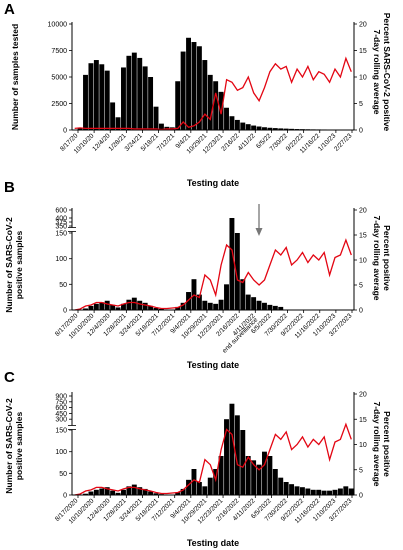 The width and height of the screenshot is (403, 550). I want to click on x-tick-label: 7/12/21, so click(166, 142).